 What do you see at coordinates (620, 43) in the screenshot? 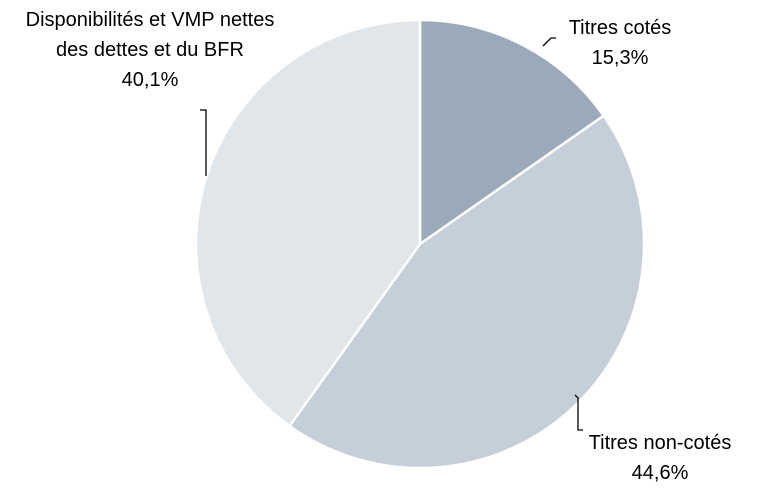
I see `slice-label: Titres cotés 15,3%` at bounding box center [620, 43].